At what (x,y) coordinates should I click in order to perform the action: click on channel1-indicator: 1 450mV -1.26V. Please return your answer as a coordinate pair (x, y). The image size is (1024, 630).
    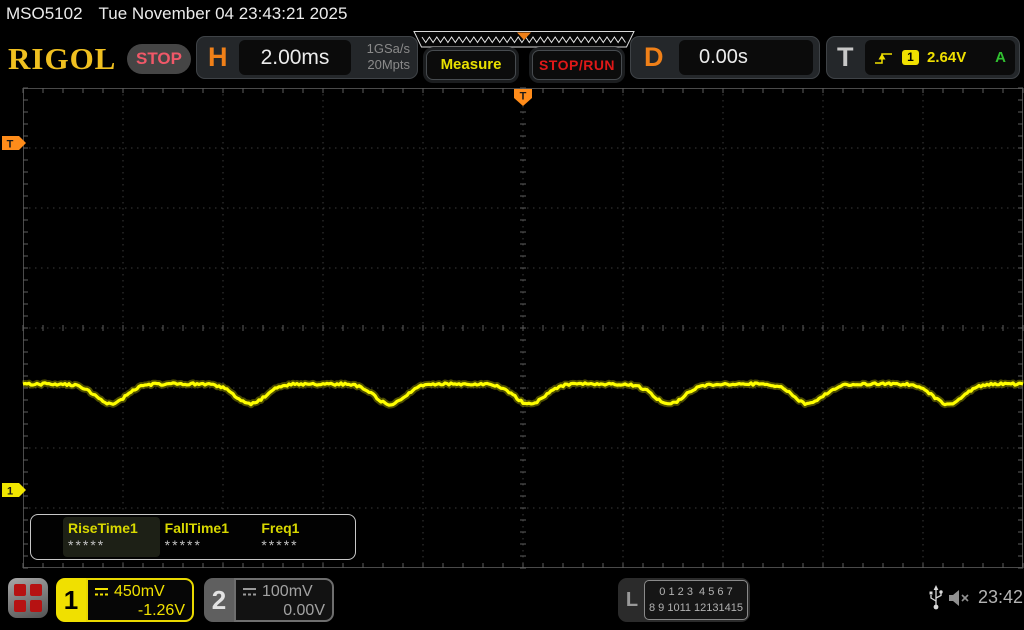
    Looking at the image, I should click on (125, 600).